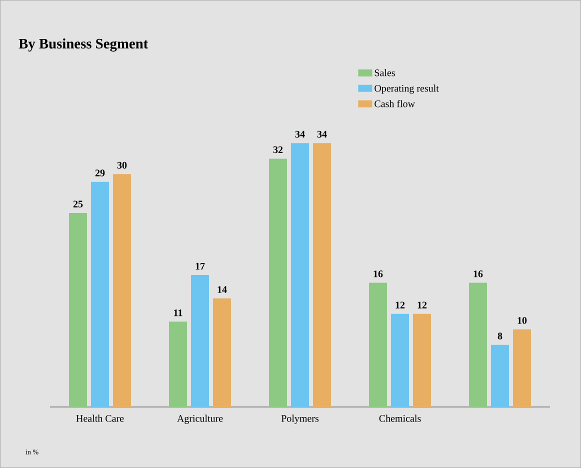 This screenshot has height=468, width=581. Describe the element at coordinates (400, 418) in the screenshot. I see `x-tick-label: Chemicals` at that location.